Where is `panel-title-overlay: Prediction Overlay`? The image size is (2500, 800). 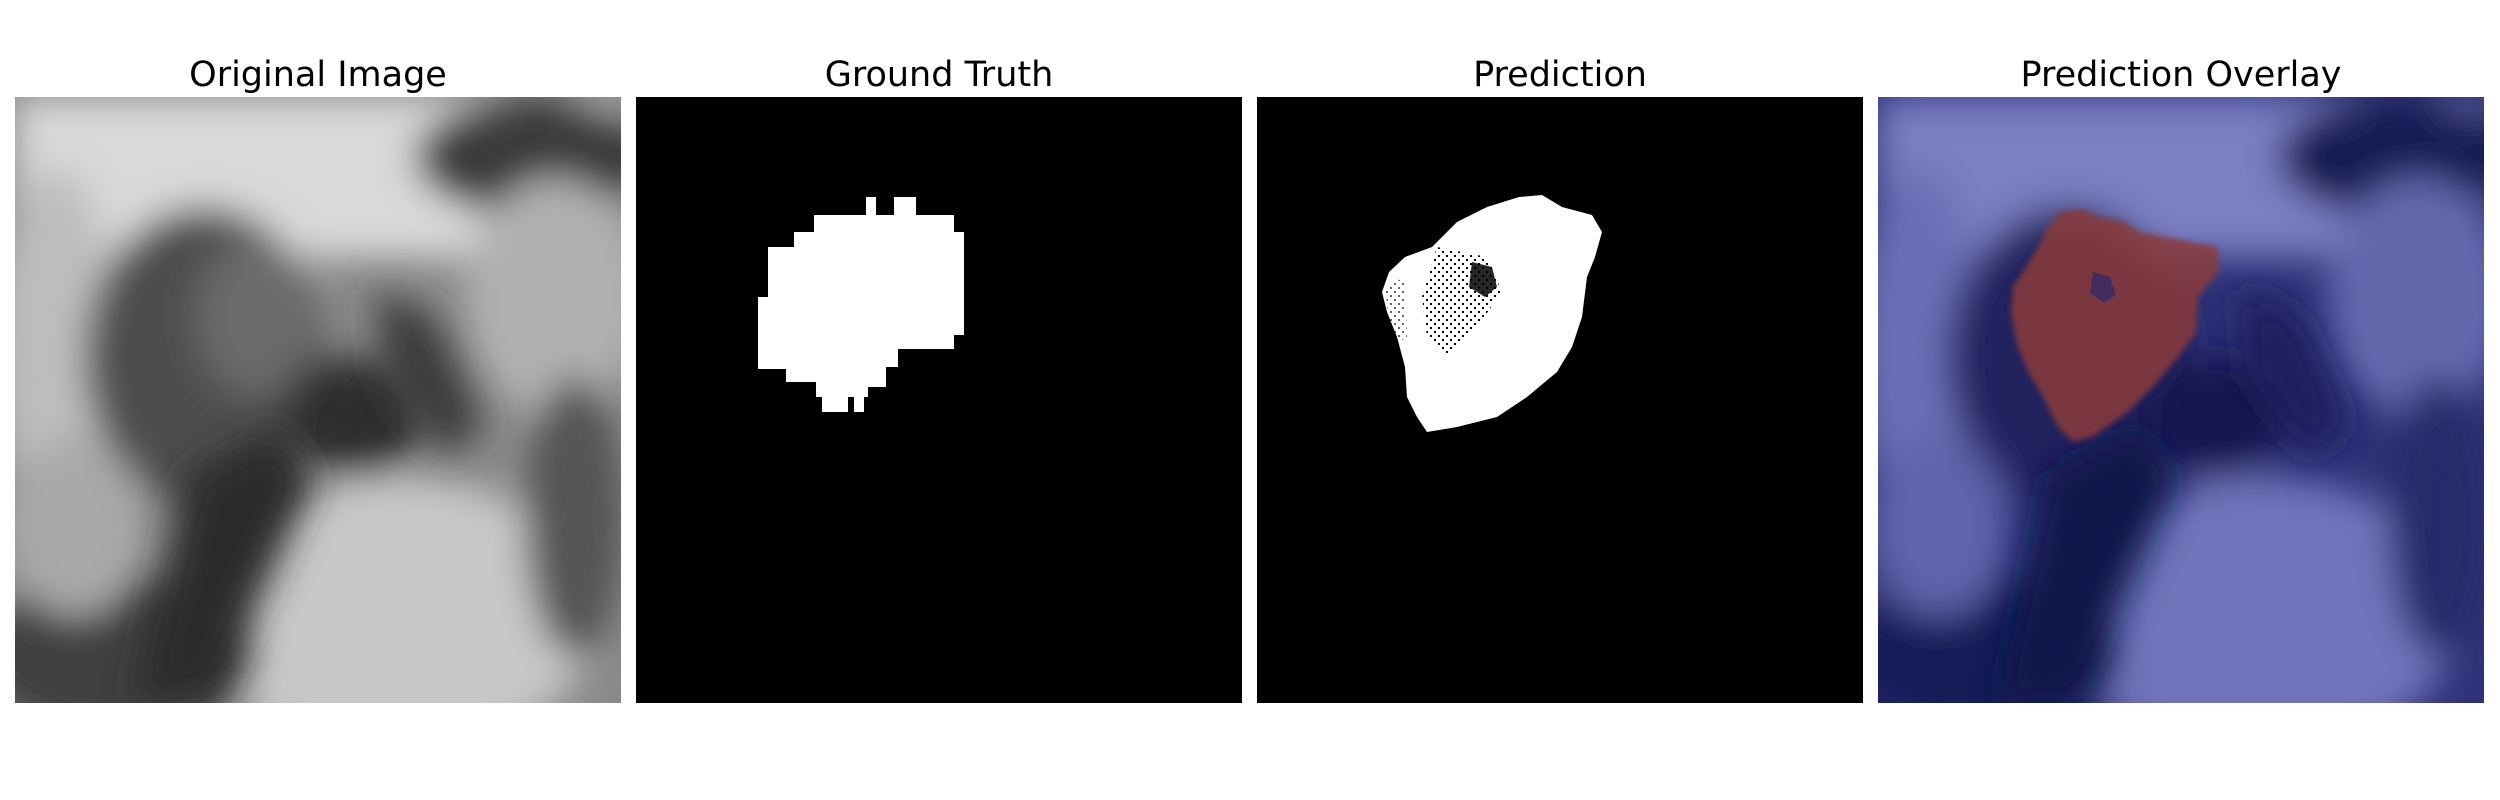
panel-title-overlay: Prediction Overlay is located at coordinates (2181, 75).